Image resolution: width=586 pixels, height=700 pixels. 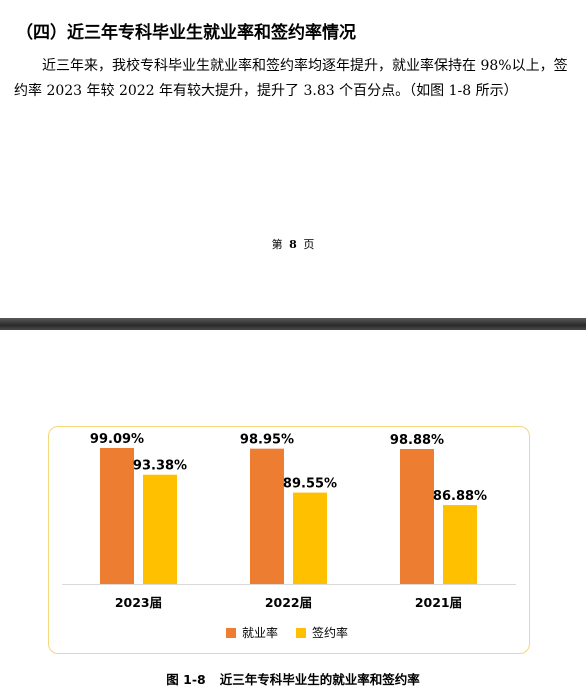 I want to click on data-label-employment-1: 98.95%, so click(x=267, y=440).